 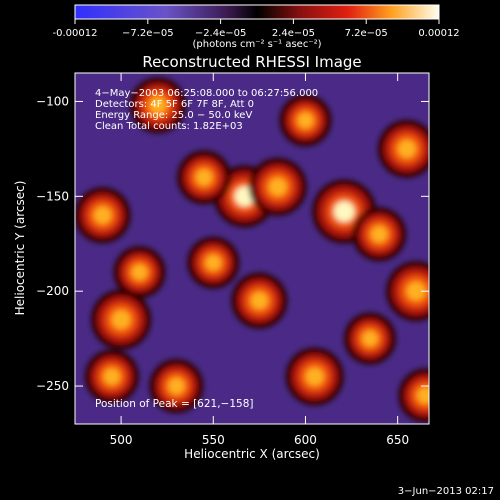 What do you see at coordinates (252, 454) in the screenshot?
I see `x-axis-label: Heliocentric X (arcsec)` at bounding box center [252, 454].